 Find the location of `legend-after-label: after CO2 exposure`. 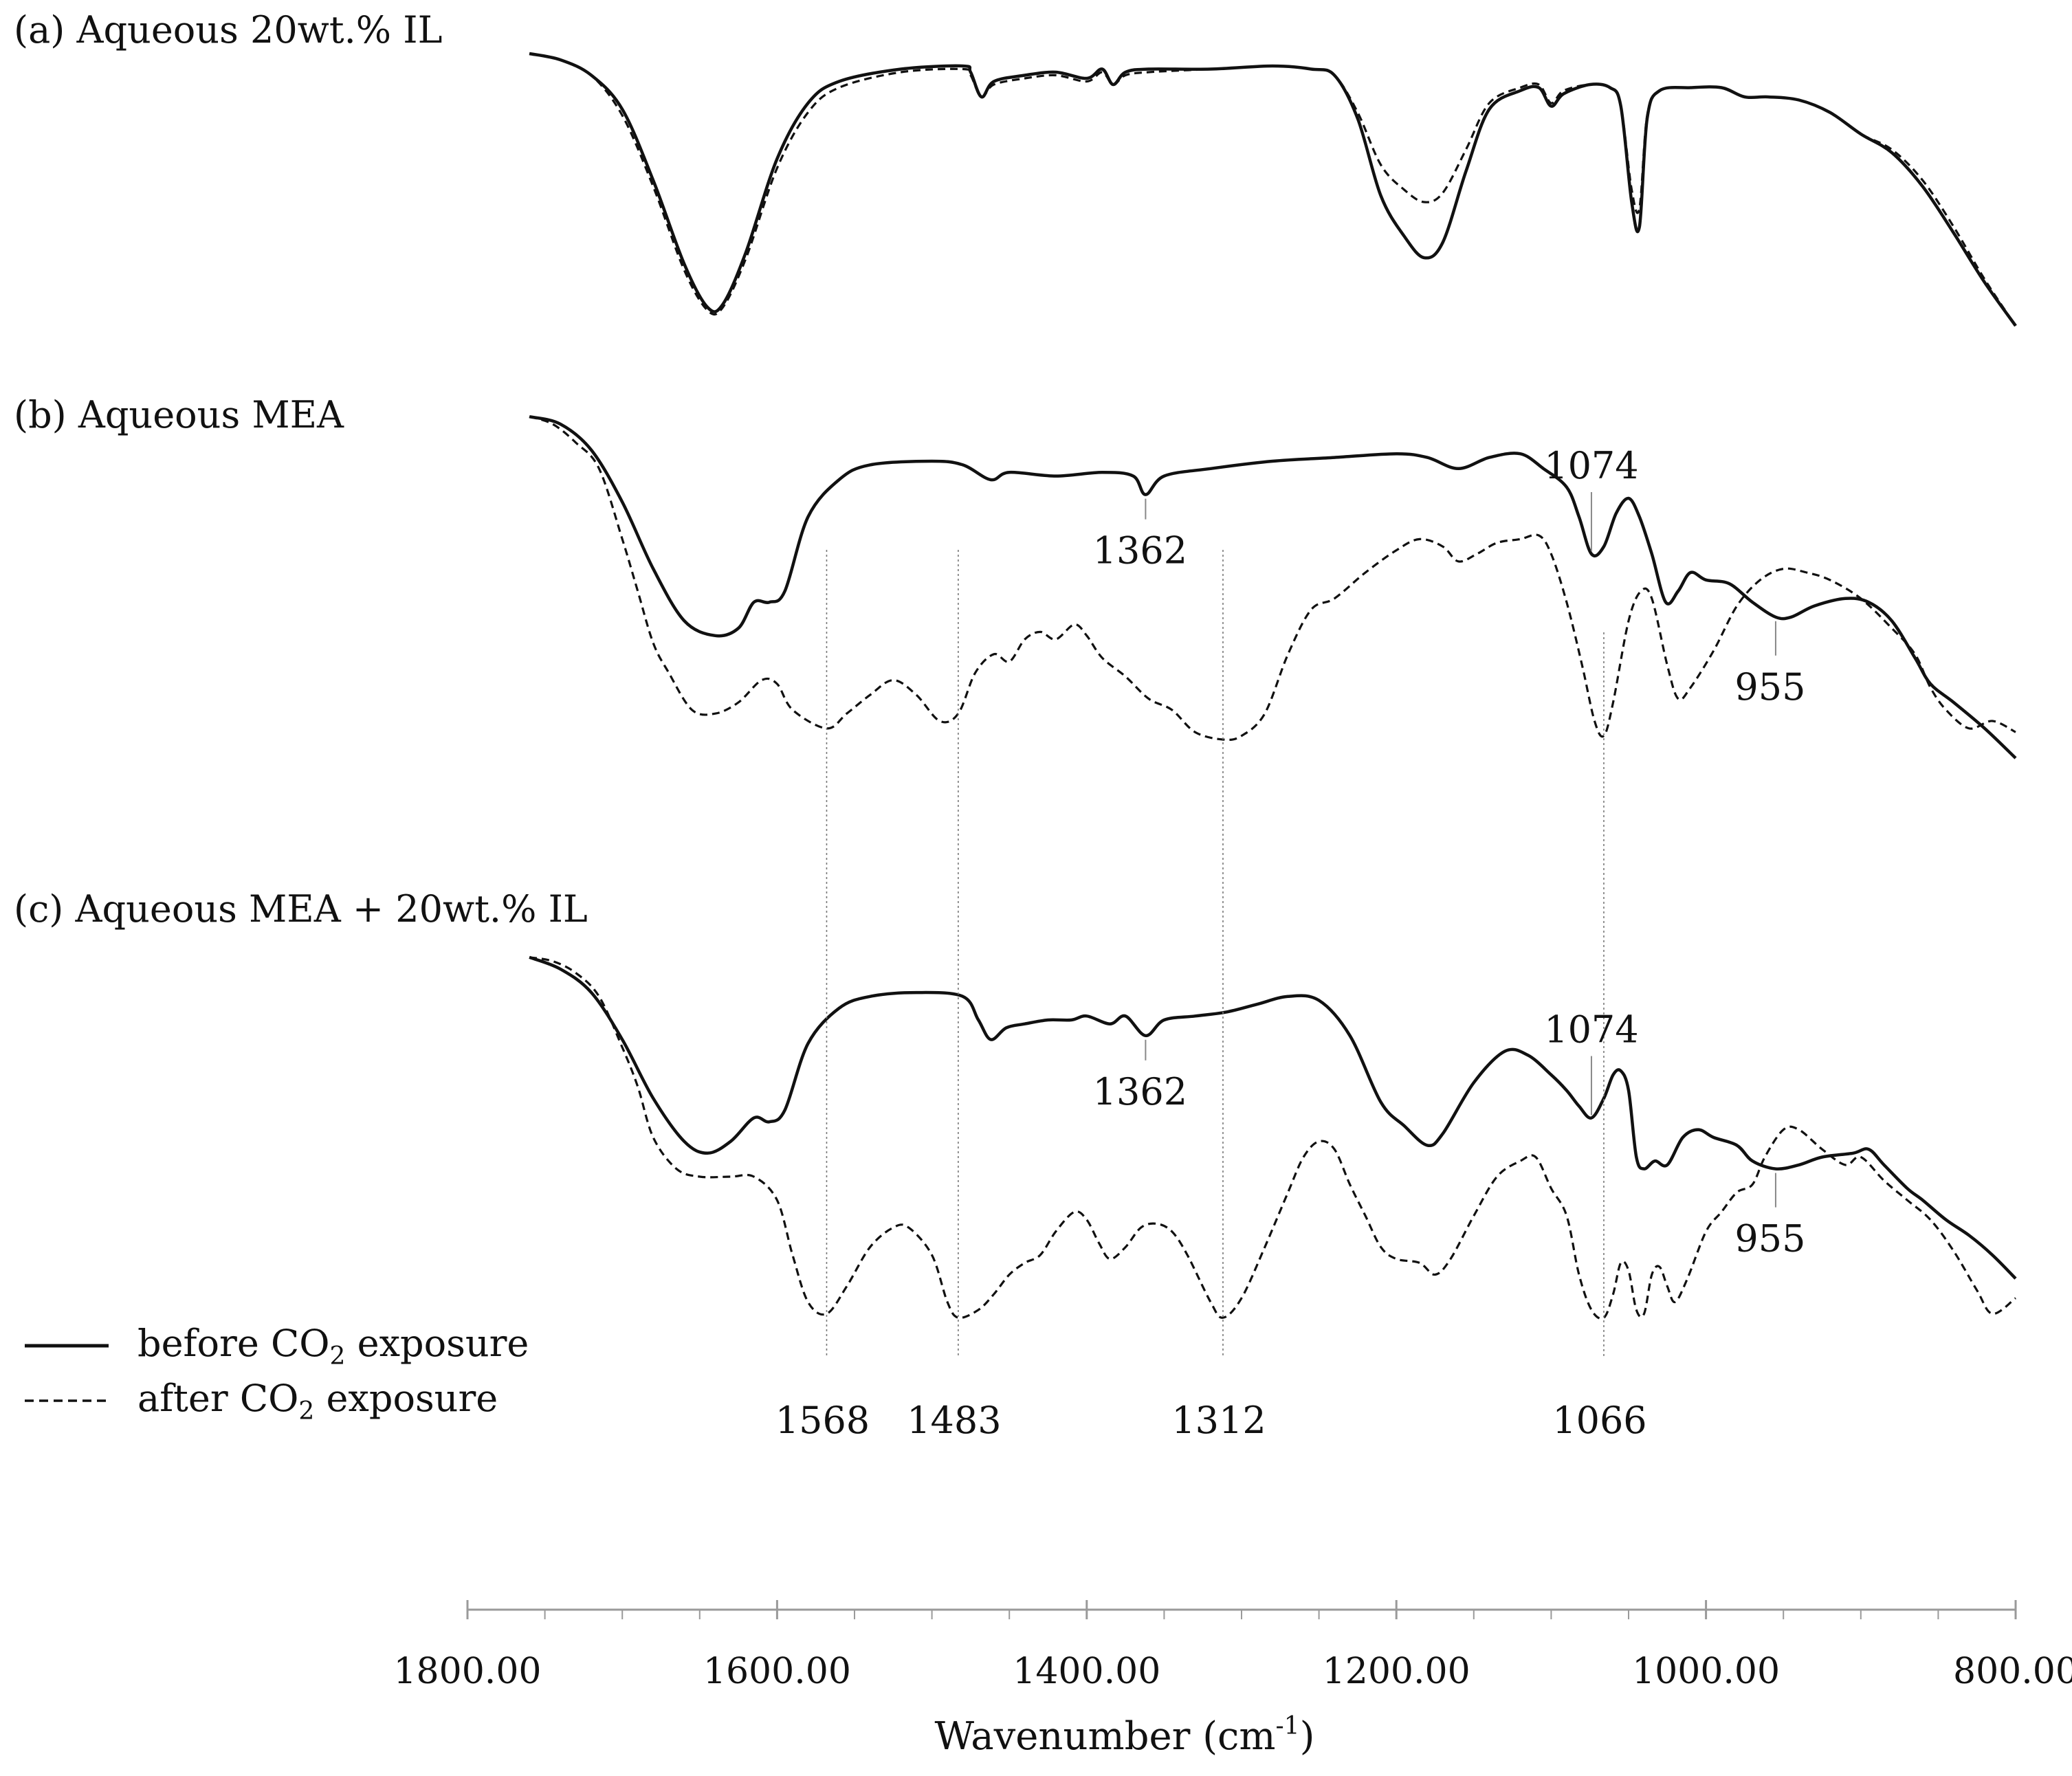

legend-after-label: after CO2 exposure is located at coordinates (318, 1401).